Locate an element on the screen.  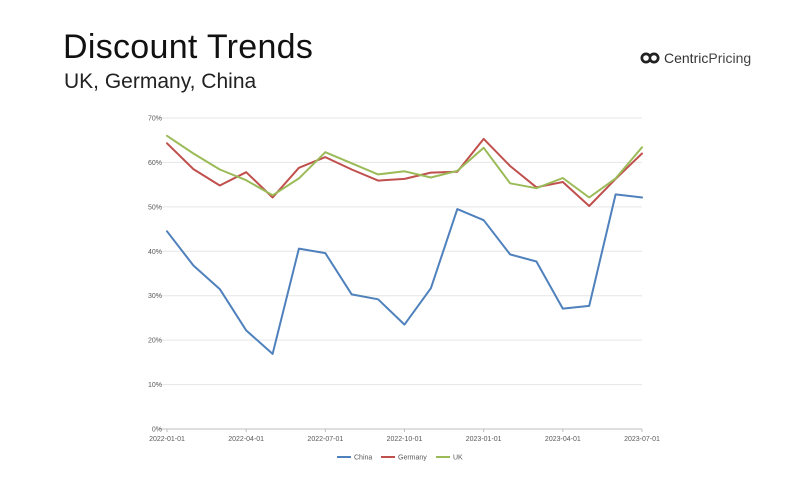
y-tick-label: 60% is located at coordinates (155, 163).